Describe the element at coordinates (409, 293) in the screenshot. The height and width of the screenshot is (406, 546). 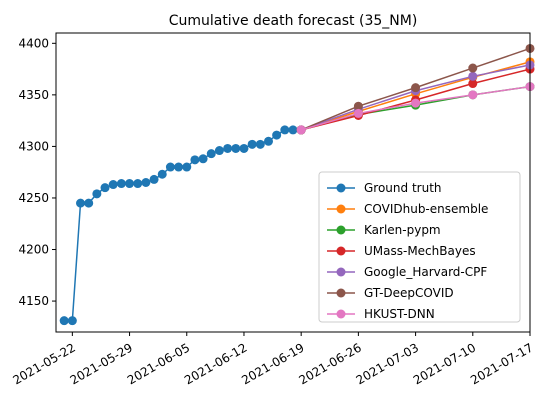
I see `legend-label: GT-DeepCOVID` at that location.